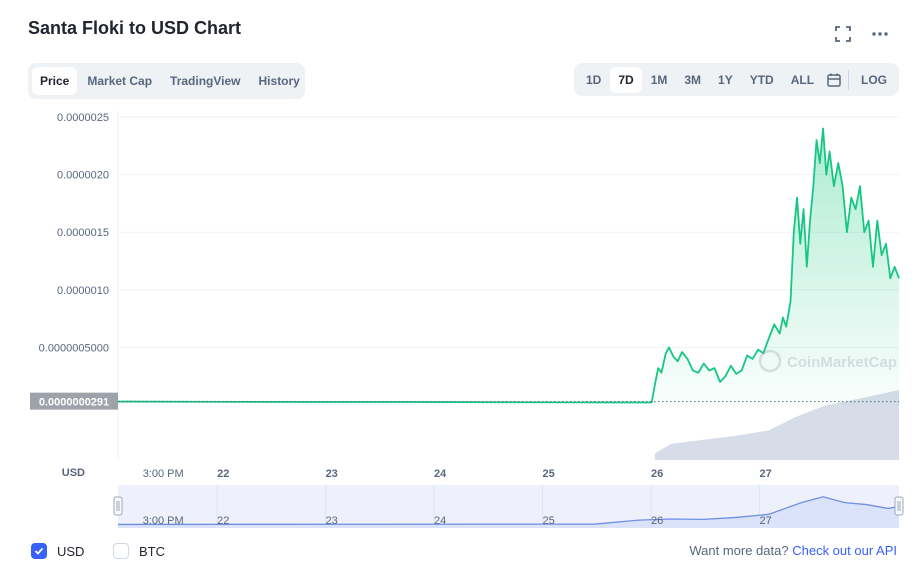 Image resolution: width=917 pixels, height=585 pixels. Describe the element at coordinates (802, 79) in the screenshot. I see `range-all: ALL` at that location.